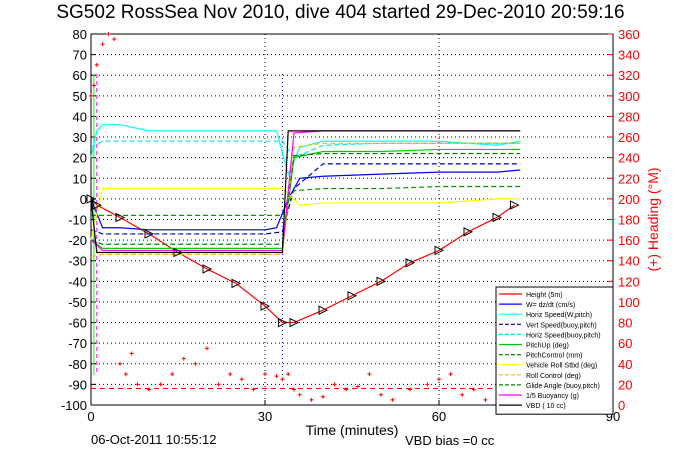  I want to click on y-tick-label: 20, so click(80, 158).